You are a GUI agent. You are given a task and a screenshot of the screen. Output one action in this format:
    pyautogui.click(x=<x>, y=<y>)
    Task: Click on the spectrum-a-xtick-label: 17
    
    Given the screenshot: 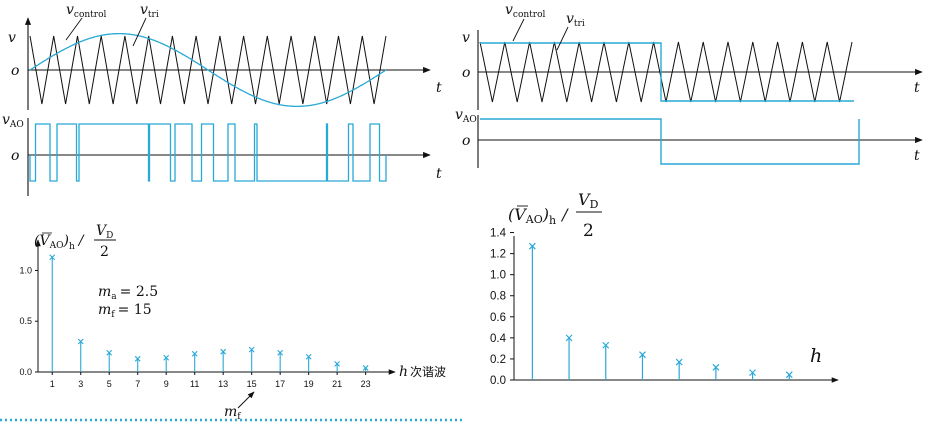 What is the action you would take?
    pyautogui.click(x=280, y=384)
    